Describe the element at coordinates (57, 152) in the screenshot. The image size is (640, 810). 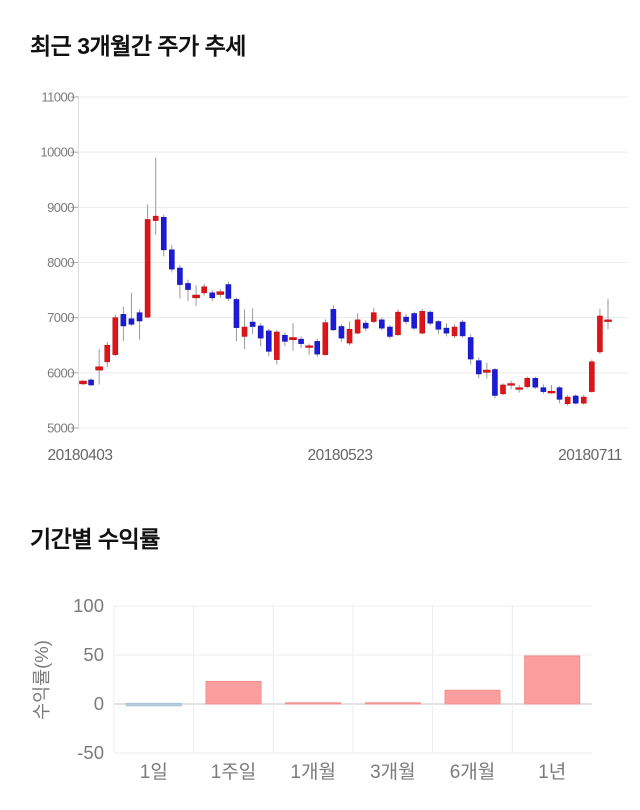
I see `svg-text: 10000` at that location.